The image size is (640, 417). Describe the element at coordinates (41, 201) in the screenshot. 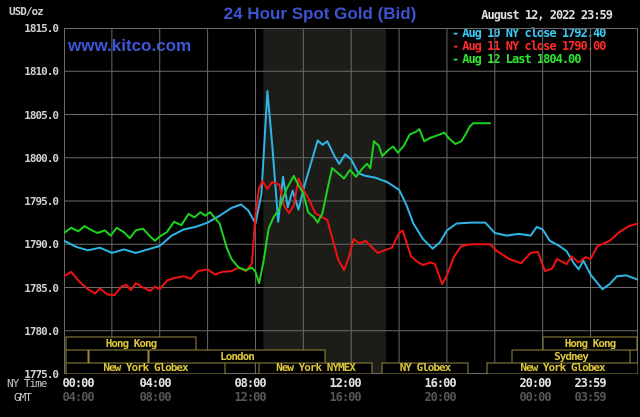

I see `y-tick-label: 1795.0` at that location.